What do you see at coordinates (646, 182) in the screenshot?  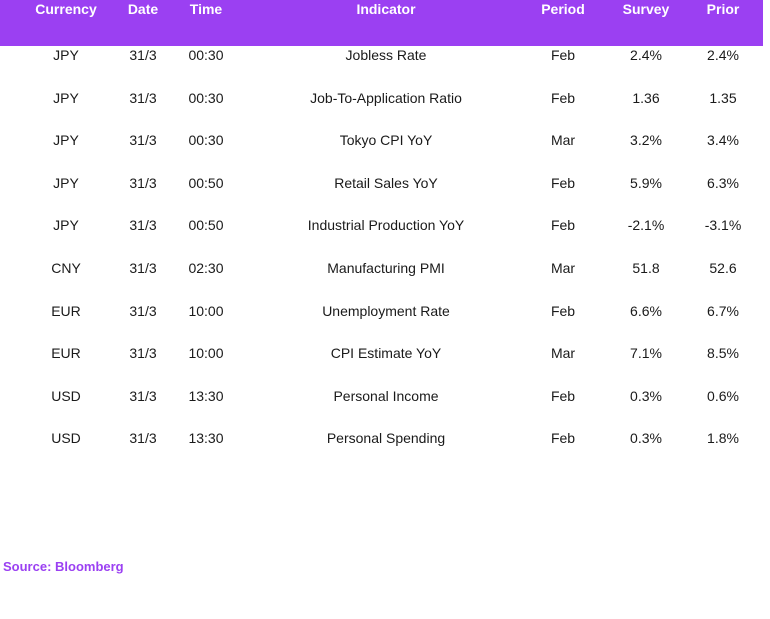 I see `cell-survey: 5.9%` at bounding box center [646, 182].